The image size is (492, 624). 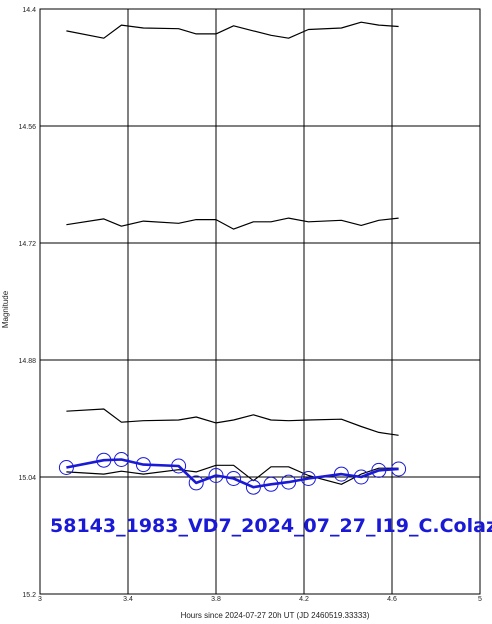 What do you see at coordinates (27, 127) in the screenshot?
I see `y-tick-label: 14.56` at bounding box center [27, 127].